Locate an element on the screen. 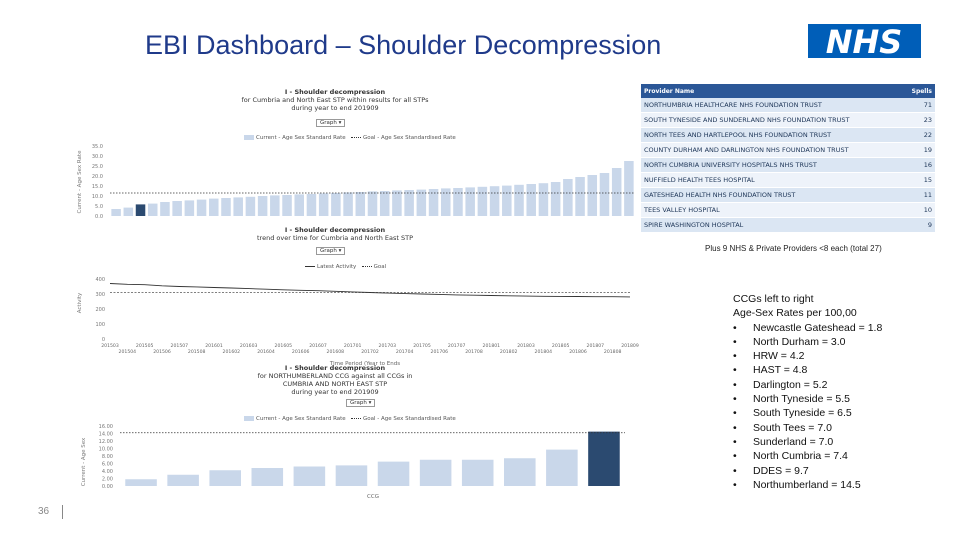 This screenshot has width=960, height=540. x-tick-label: 201602 is located at coordinates (232, 352).